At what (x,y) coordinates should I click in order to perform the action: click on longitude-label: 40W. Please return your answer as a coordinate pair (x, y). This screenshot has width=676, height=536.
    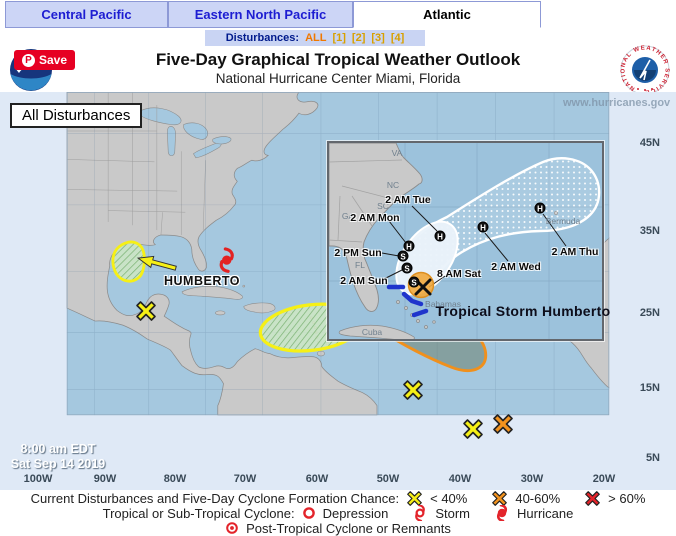
    Looking at the image, I should click on (460, 479).